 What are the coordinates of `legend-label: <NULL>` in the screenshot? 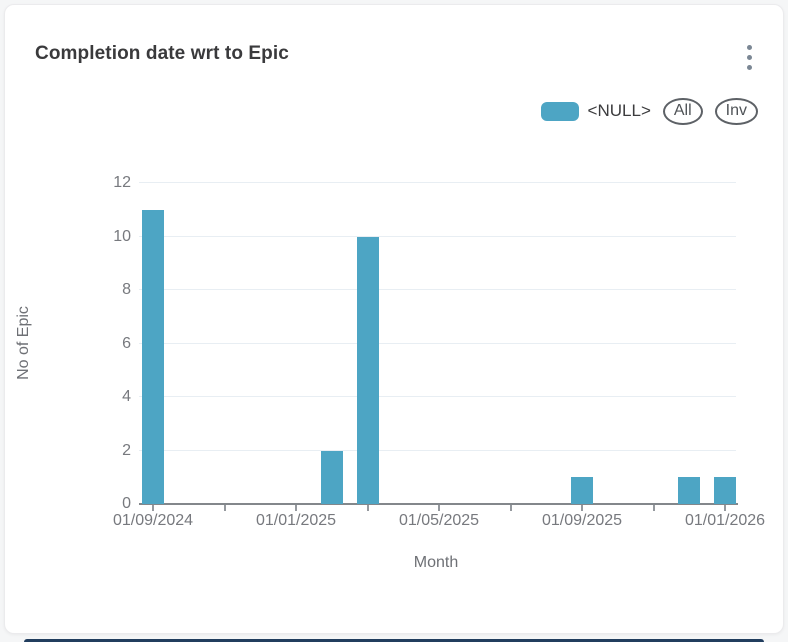 It's located at (619, 110).